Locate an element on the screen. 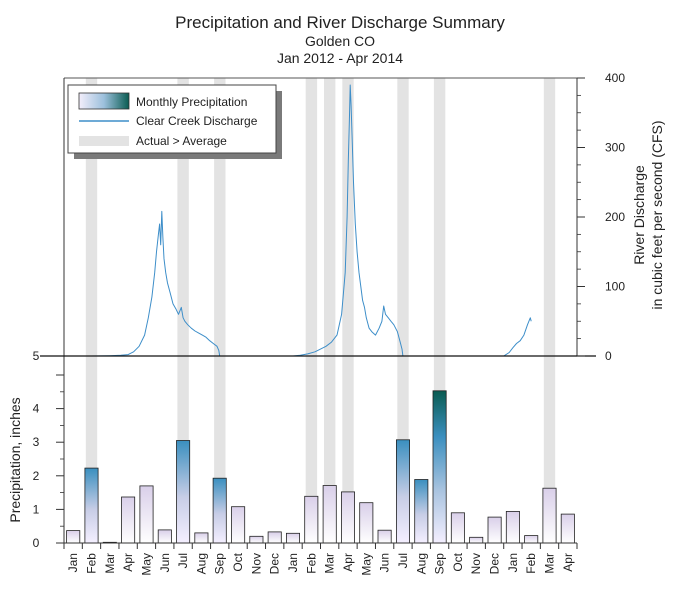 Image resolution: width=674 pixels, height=600 pixels. month-label-24: Jan is located at coordinates (513, 562).